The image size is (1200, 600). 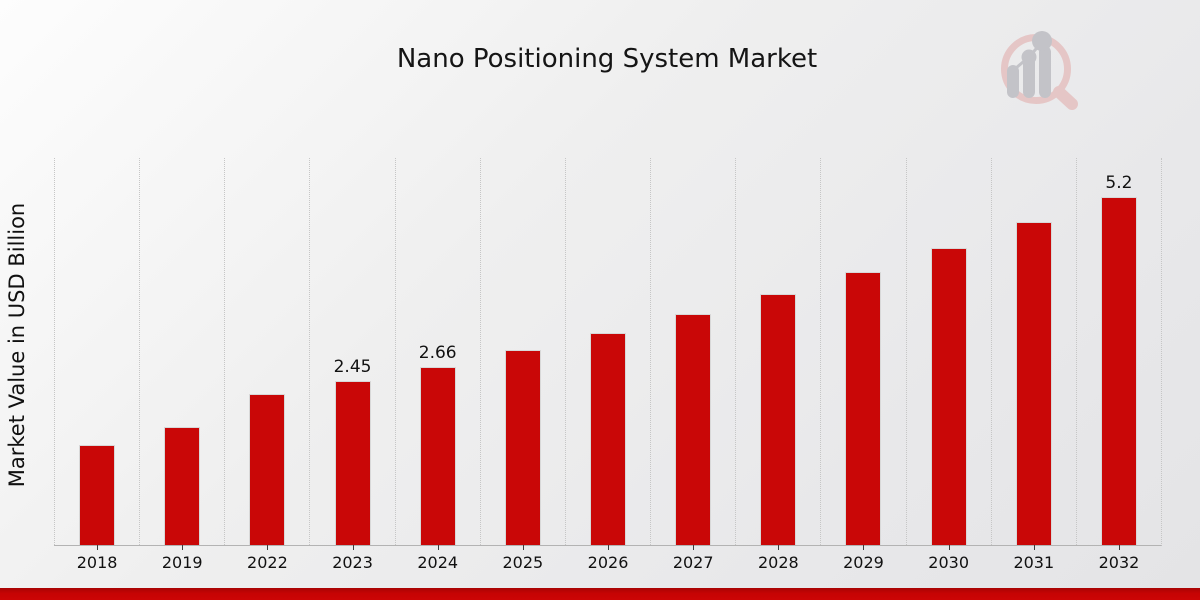 I want to click on bar-2022, so click(x=267, y=469).